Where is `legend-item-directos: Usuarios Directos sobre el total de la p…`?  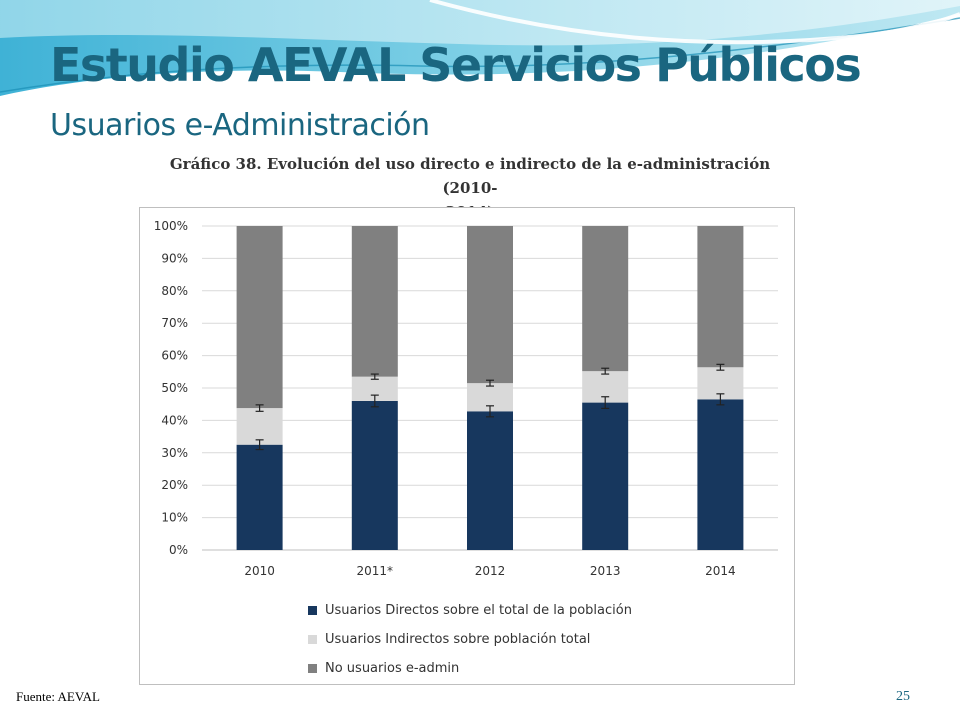 legend-item-directos: Usuarios Directos sobre el total de la p… is located at coordinates (470, 610).